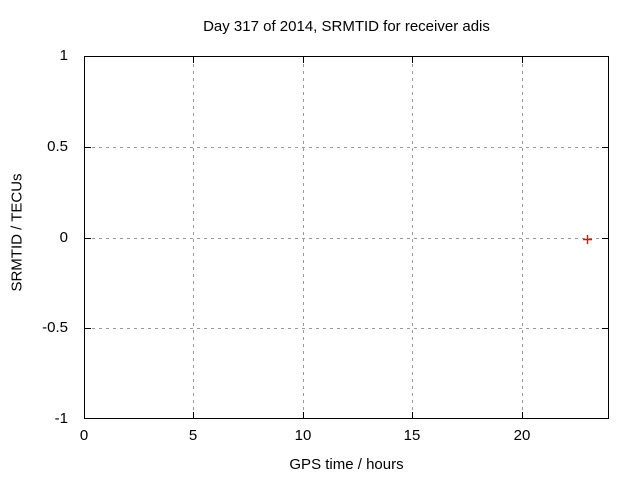  What do you see at coordinates (412, 435) in the screenshot?
I see `x-tick-label: 15` at bounding box center [412, 435].